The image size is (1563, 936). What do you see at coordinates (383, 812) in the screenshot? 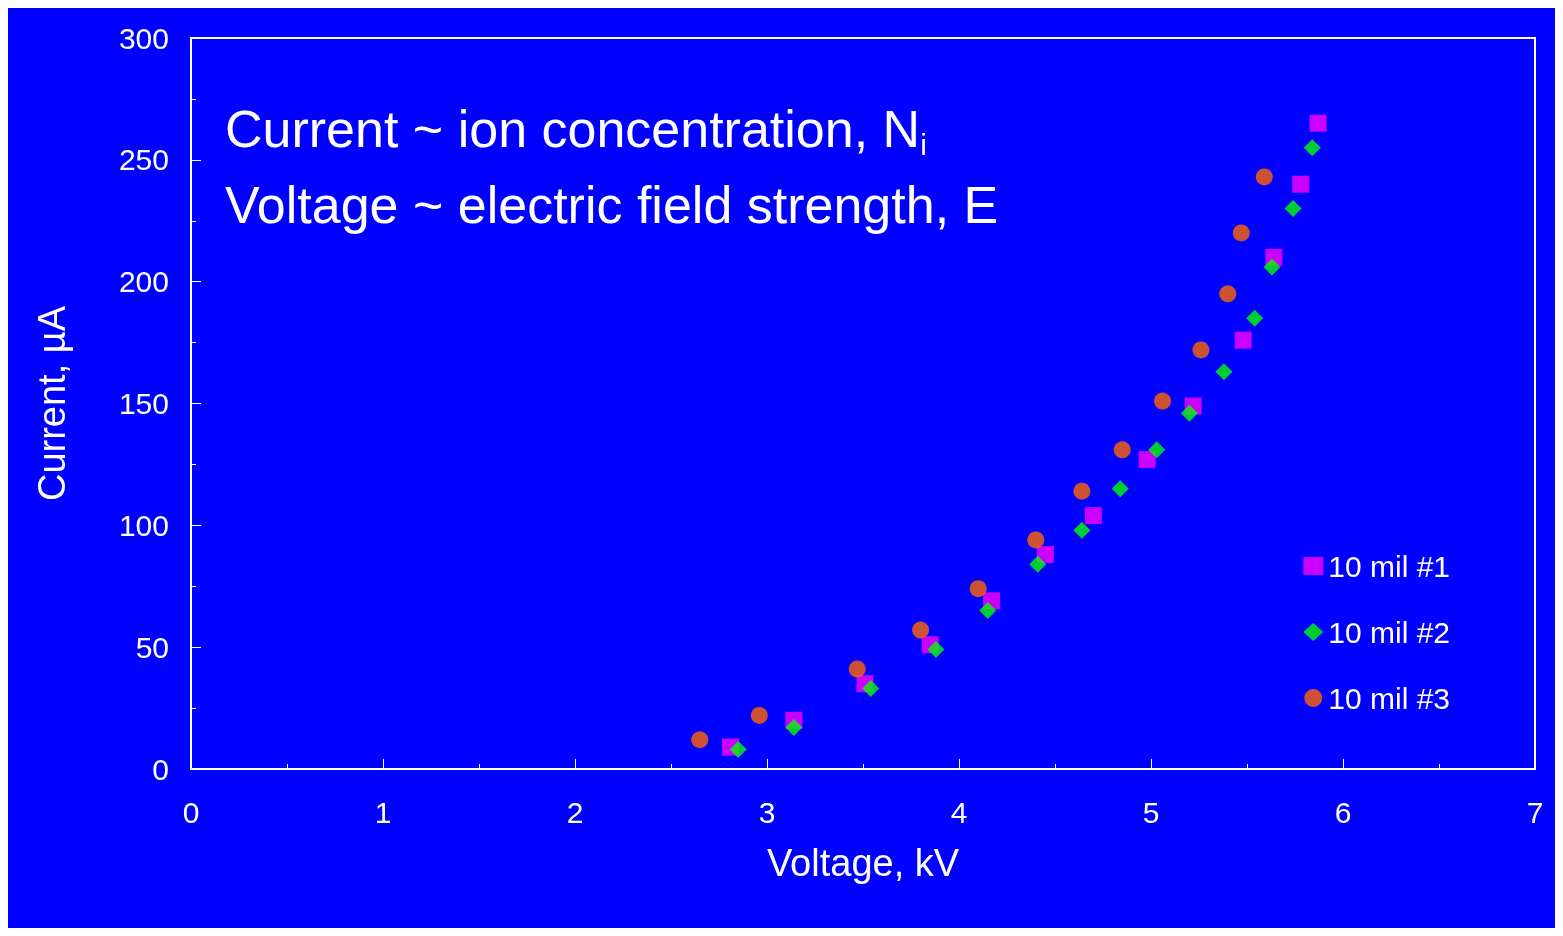
I see `x-tick-label: 1` at bounding box center [383, 812].